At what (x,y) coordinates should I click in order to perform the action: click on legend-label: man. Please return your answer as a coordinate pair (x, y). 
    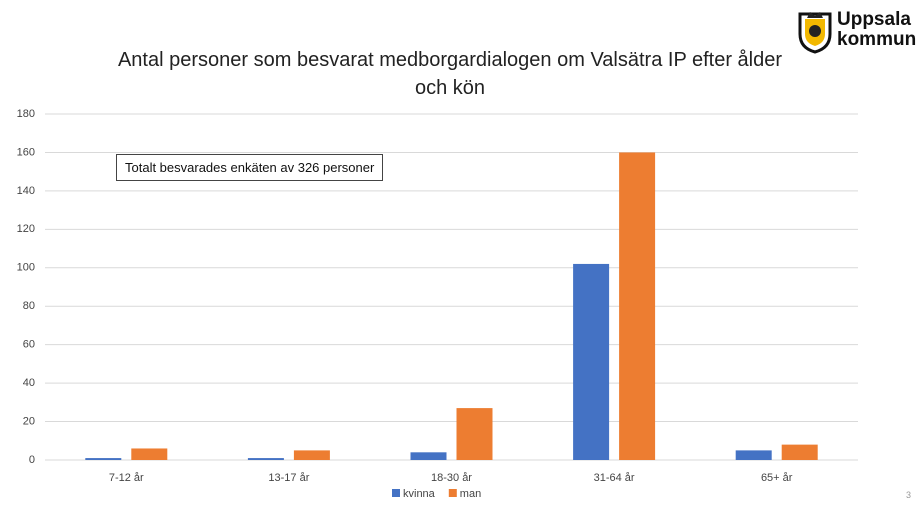
    Looking at the image, I should click on (470, 494).